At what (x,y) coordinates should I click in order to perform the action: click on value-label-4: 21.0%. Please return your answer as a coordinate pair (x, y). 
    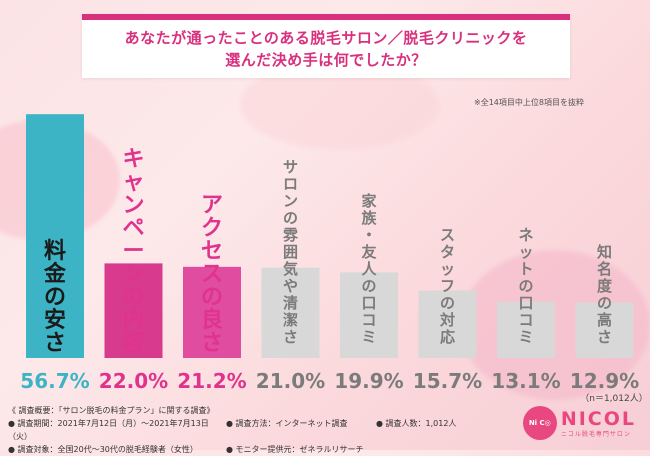
    Looking at the image, I should click on (290, 381).